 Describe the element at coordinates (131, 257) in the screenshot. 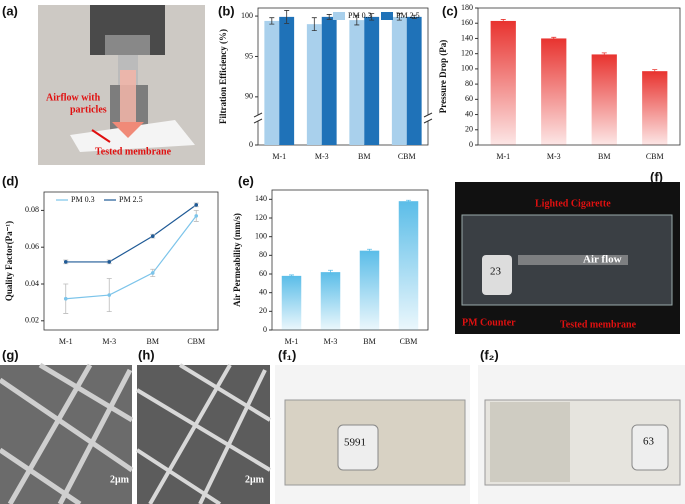

I see `line` at that location.